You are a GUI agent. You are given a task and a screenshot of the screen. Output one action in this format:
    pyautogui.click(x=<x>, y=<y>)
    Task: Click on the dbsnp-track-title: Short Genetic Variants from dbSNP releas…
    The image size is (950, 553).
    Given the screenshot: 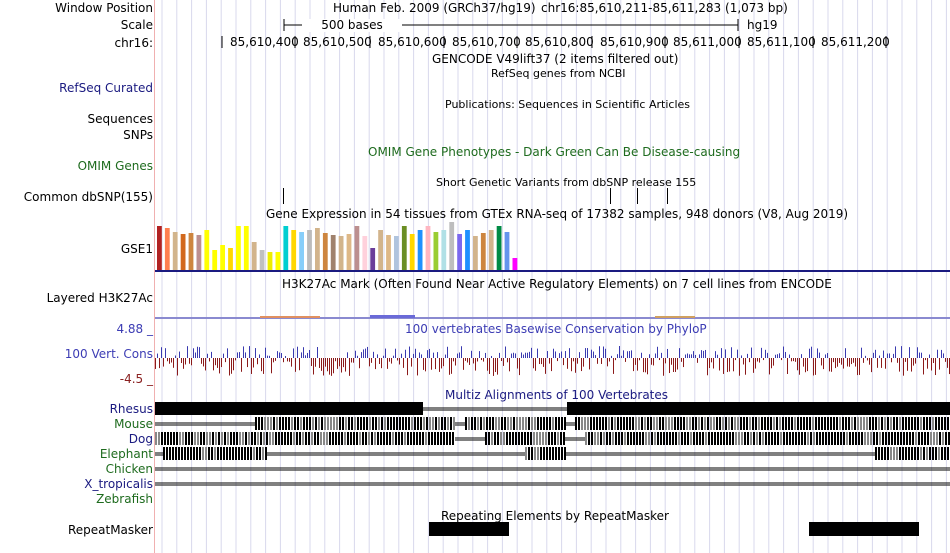 What is the action you would take?
    pyautogui.click(x=566, y=182)
    